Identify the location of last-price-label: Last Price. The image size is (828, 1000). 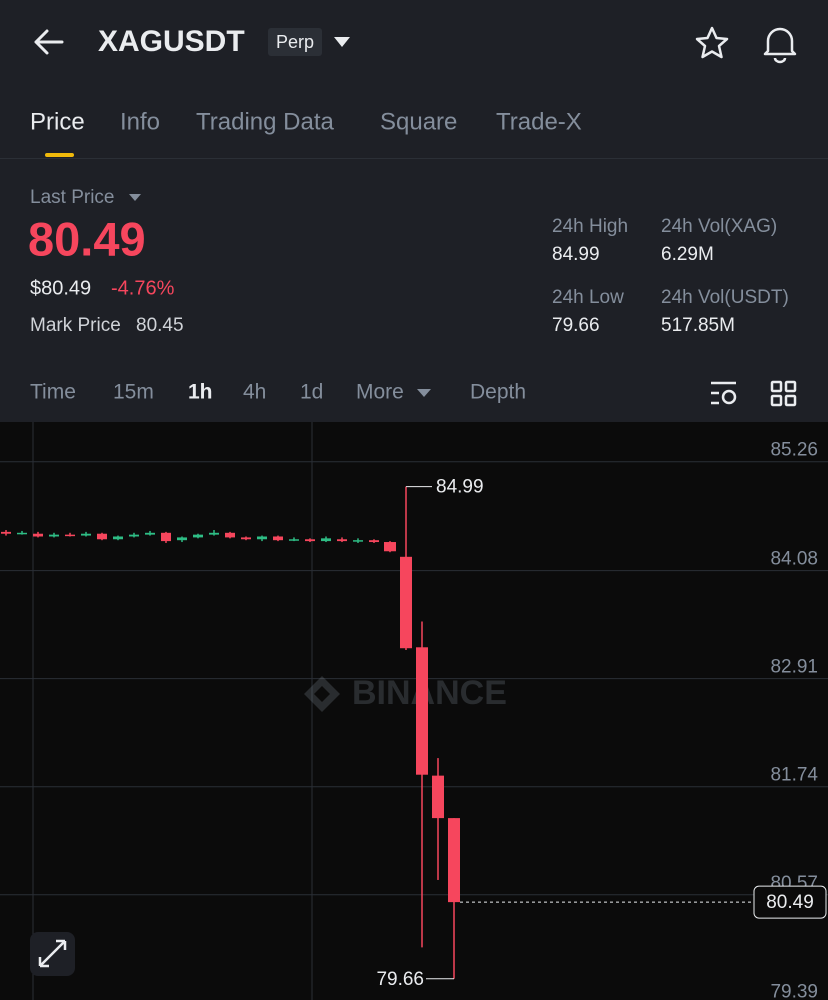
(72, 197).